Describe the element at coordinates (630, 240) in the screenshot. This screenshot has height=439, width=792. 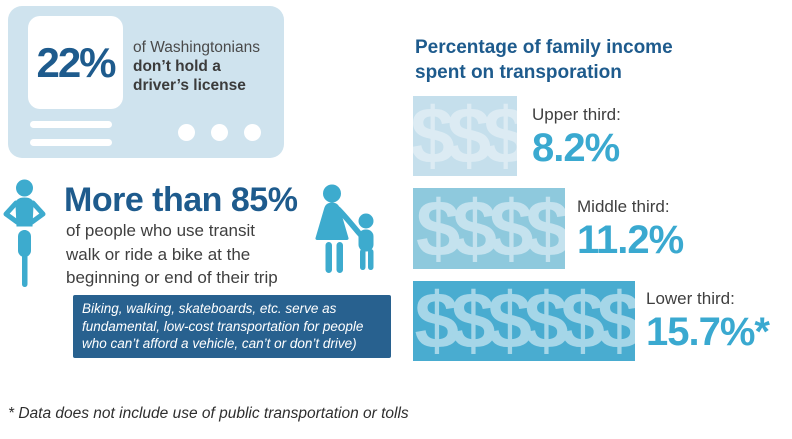
I see `tier-value: 11.2%` at that location.